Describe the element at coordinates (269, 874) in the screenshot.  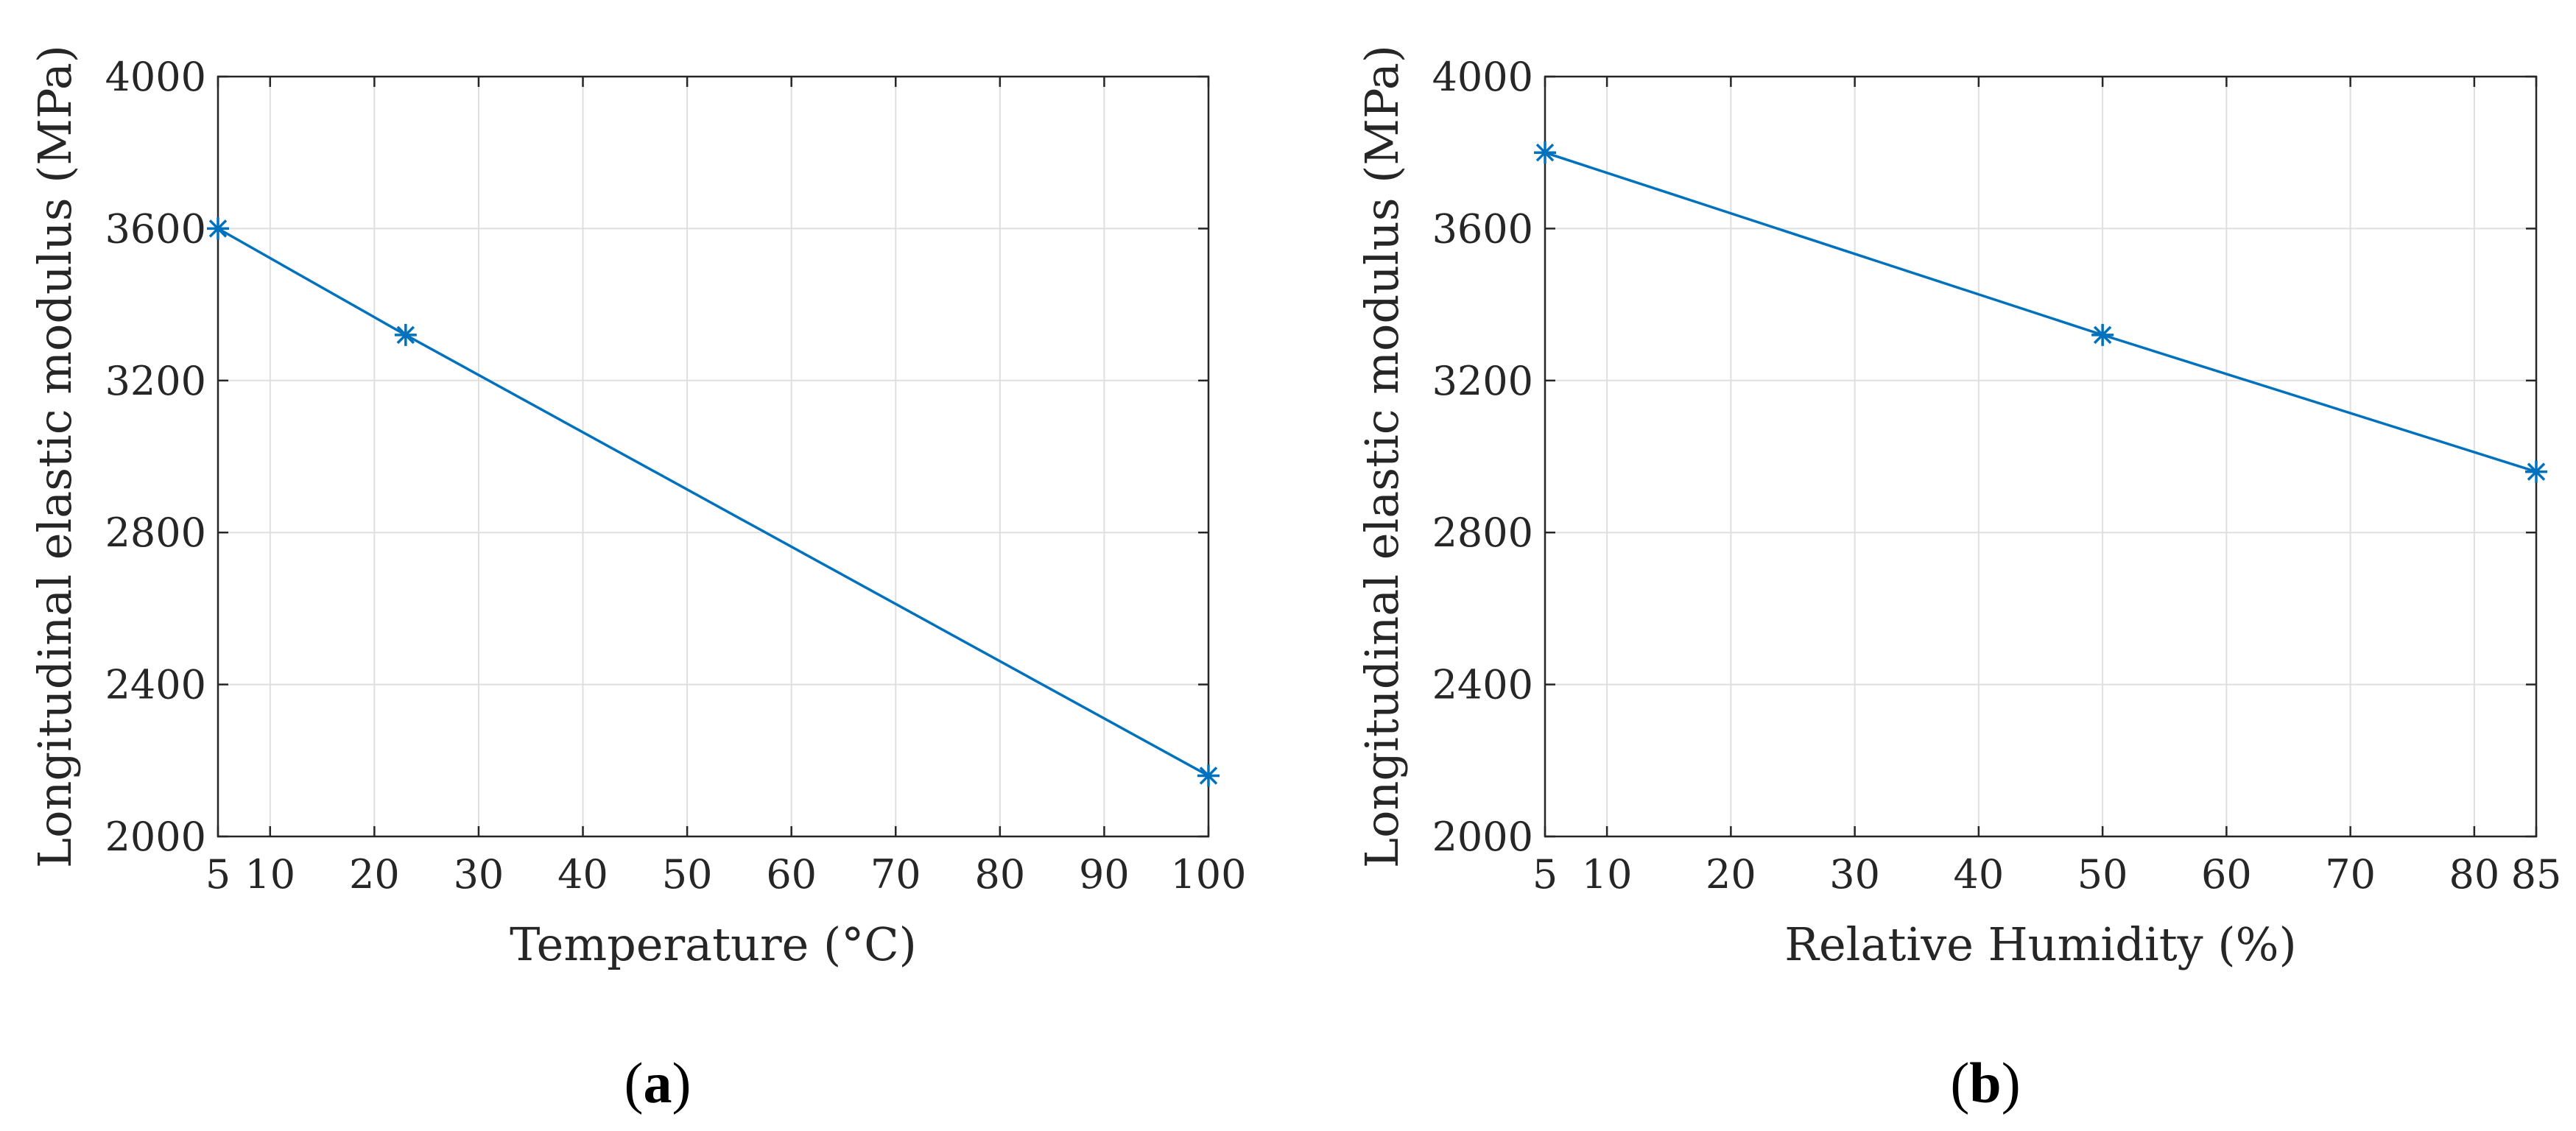
I see `chart-a-x-tick-label: 10` at that location.